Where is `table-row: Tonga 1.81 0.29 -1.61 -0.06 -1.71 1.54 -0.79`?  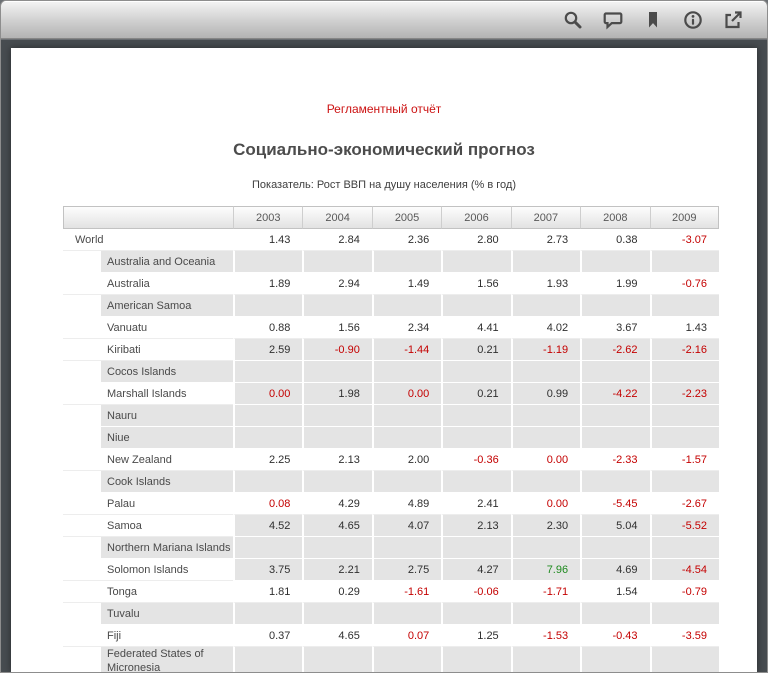
table-row: Tonga 1.81 0.29 -1.61 -0.06 -1.71 1.54 -0.79 is located at coordinates (391, 592).